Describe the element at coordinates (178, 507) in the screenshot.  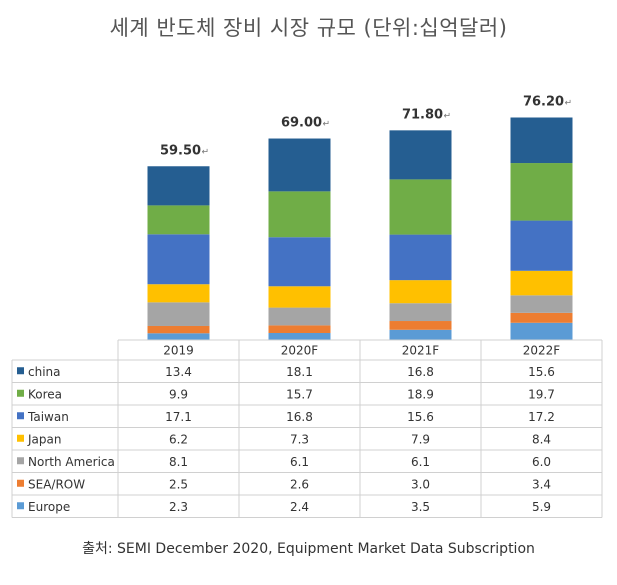
I see `data-label-europe-2019: 2.3` at that location.